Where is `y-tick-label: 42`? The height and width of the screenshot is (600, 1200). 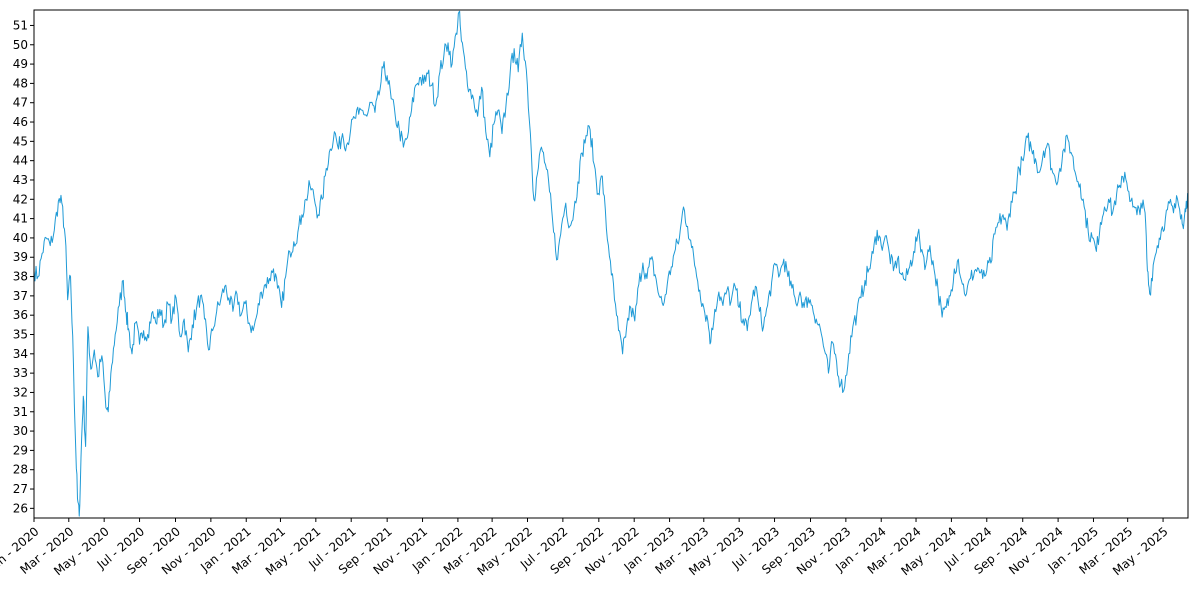
y-tick-label: 42 is located at coordinates (20, 199).